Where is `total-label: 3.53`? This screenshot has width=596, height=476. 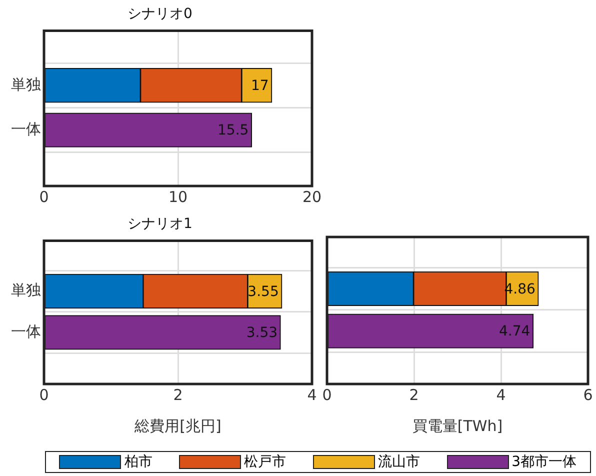 total-label: 3.53 is located at coordinates (262, 333).